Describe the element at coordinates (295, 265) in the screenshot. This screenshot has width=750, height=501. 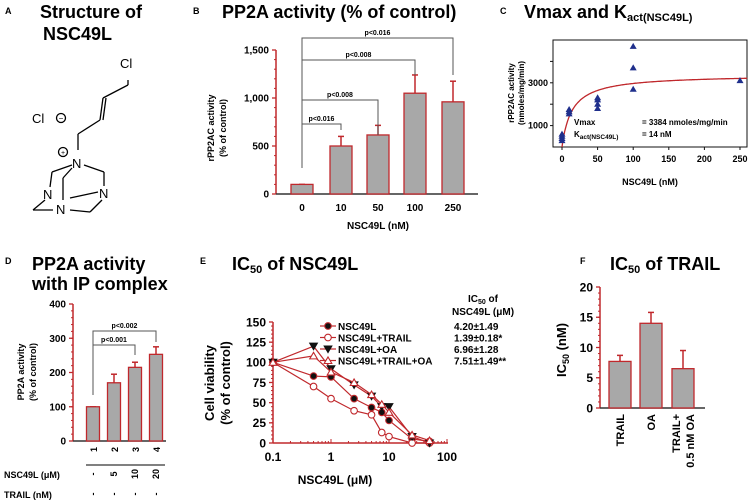
I see `panel-e-title: IC50 of NSC49L` at that location.